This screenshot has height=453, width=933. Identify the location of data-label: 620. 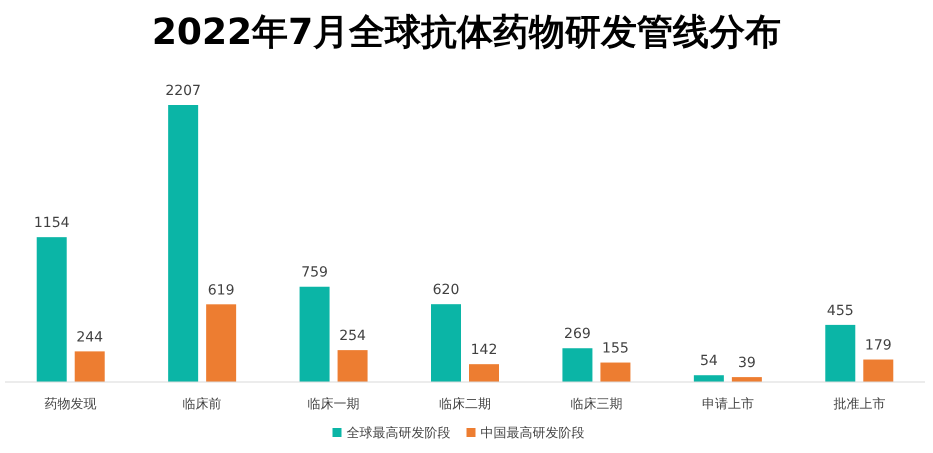
(446, 290).